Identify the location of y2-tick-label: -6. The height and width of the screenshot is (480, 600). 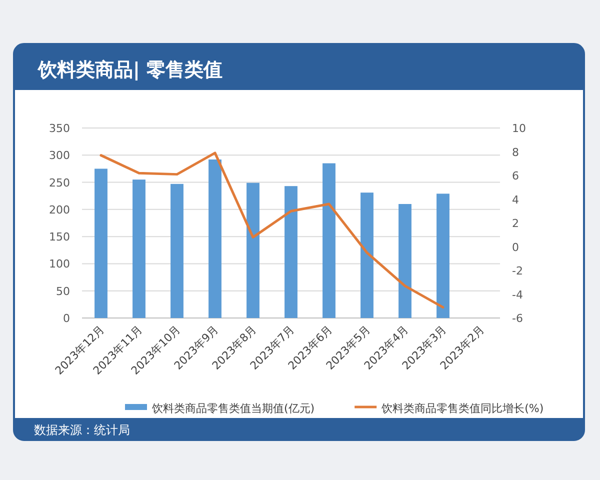
(517, 318).